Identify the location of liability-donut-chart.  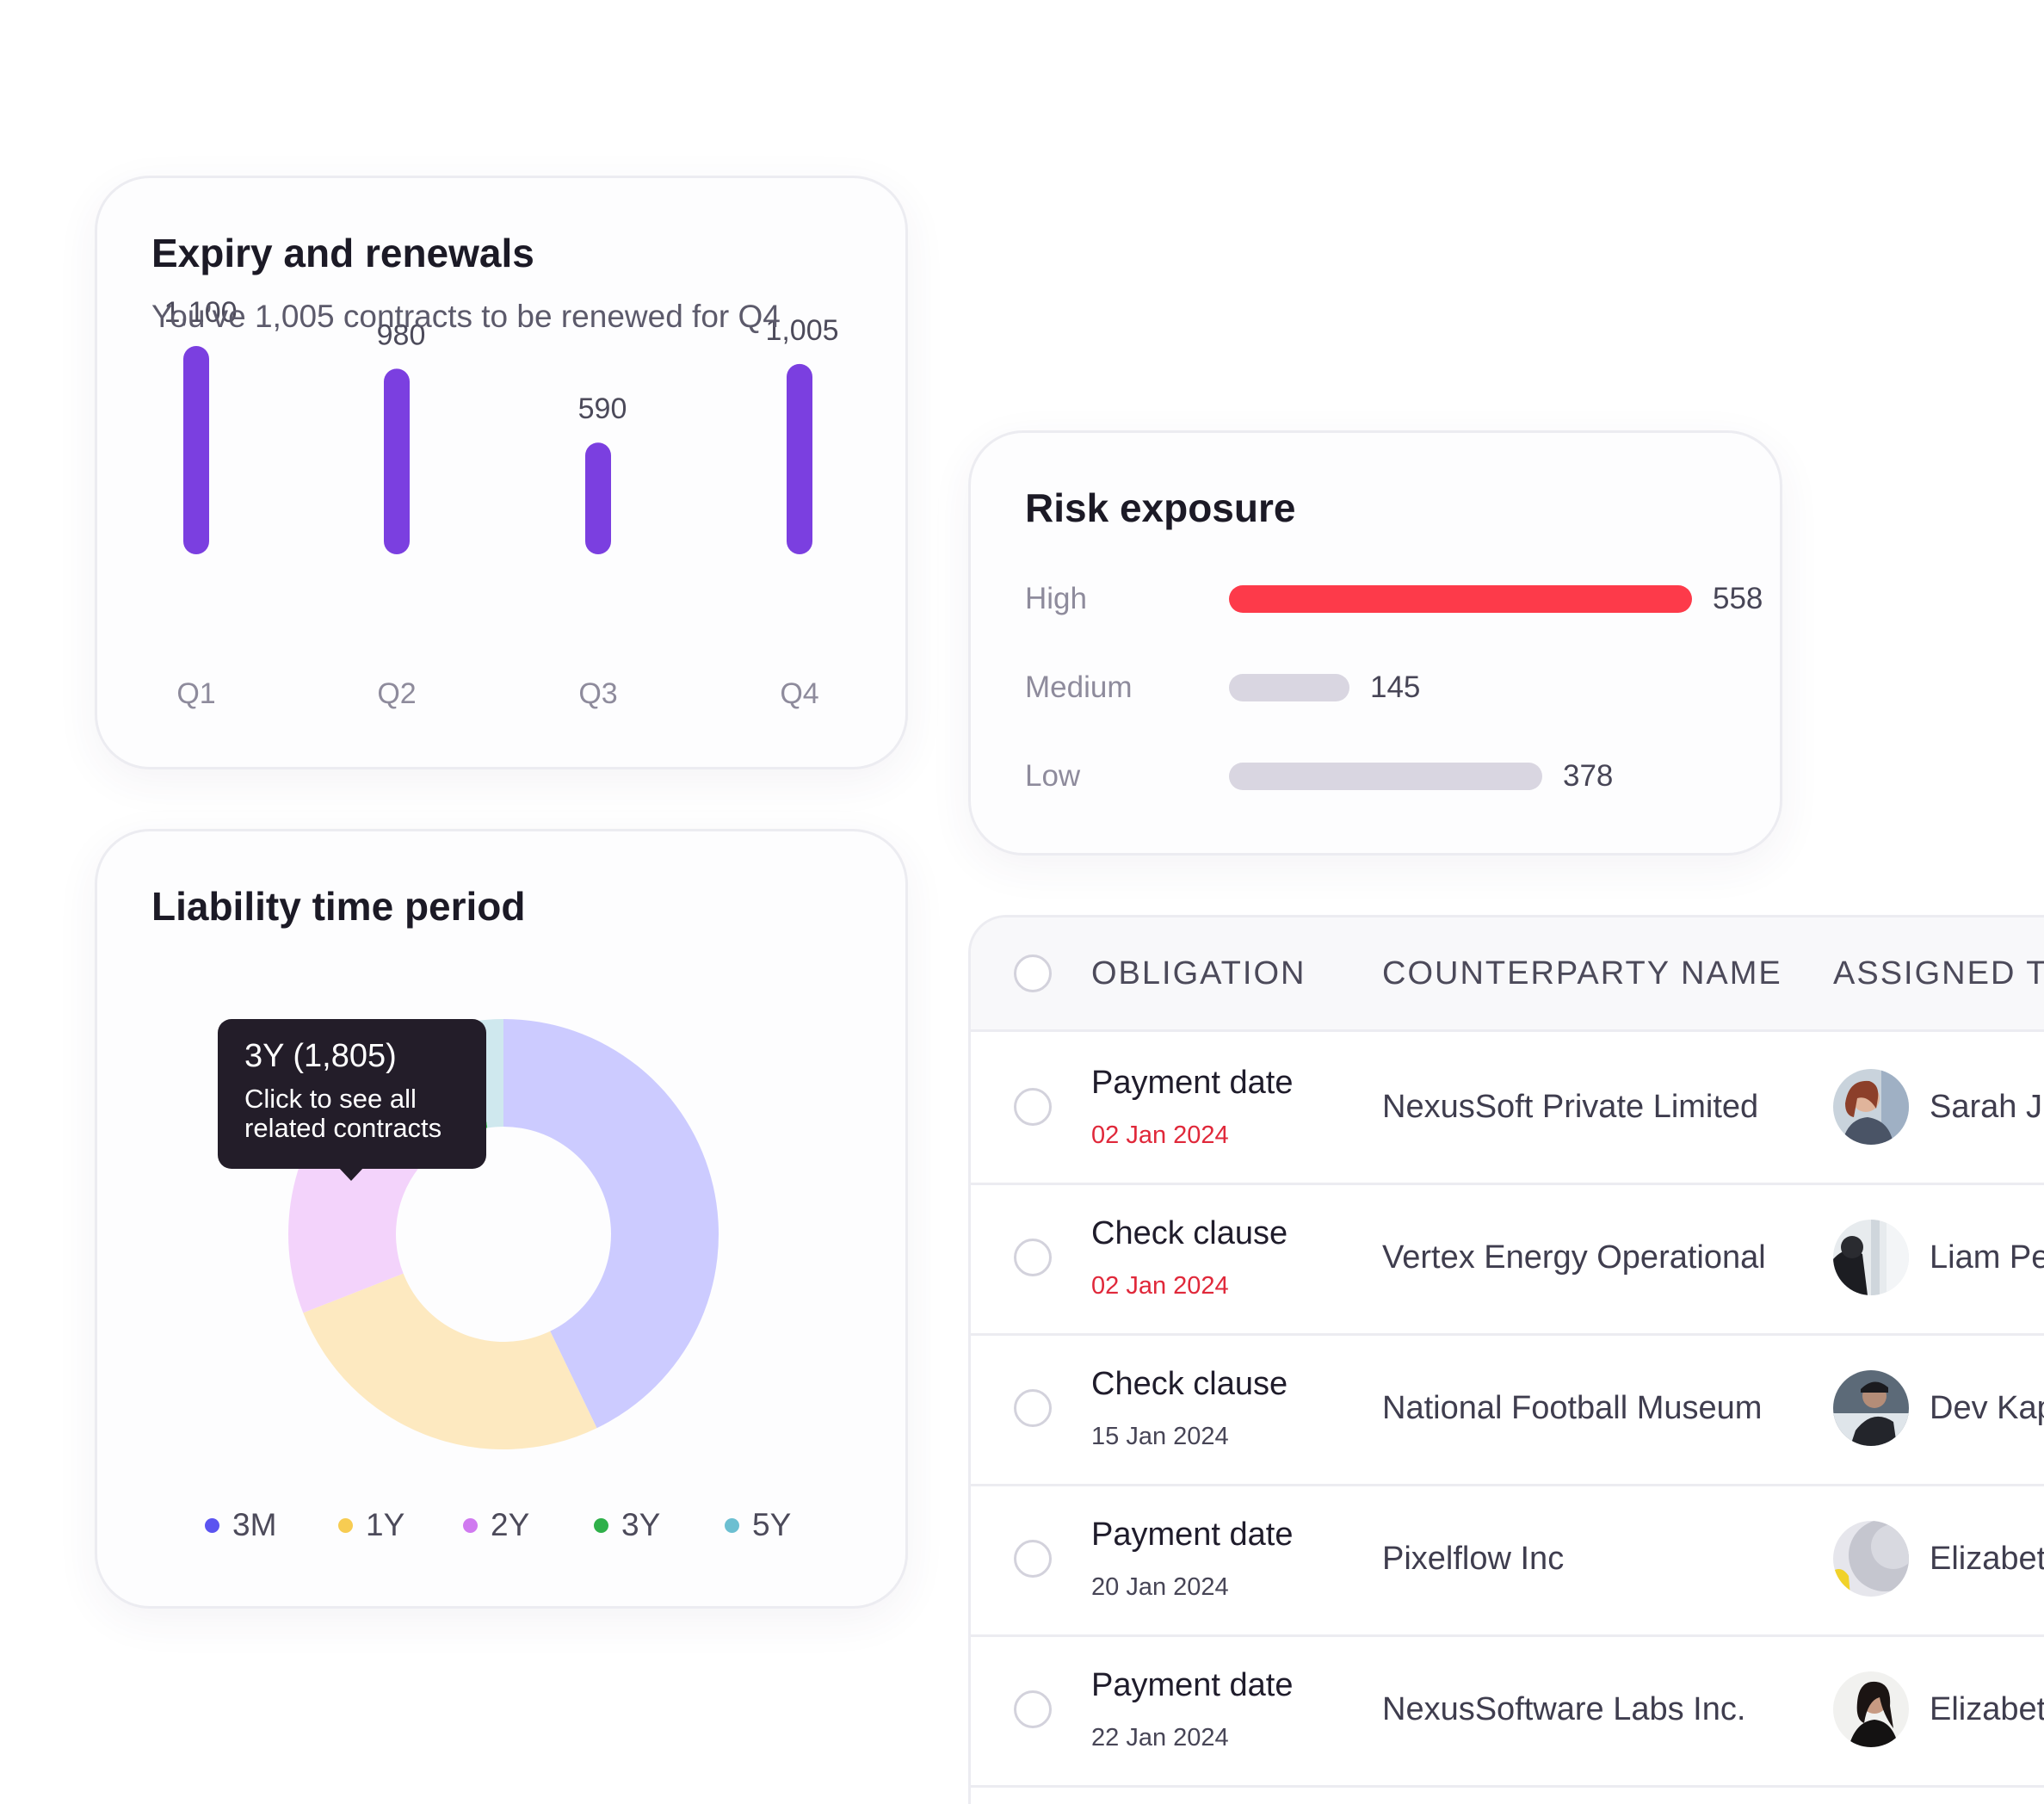
(503, 1234).